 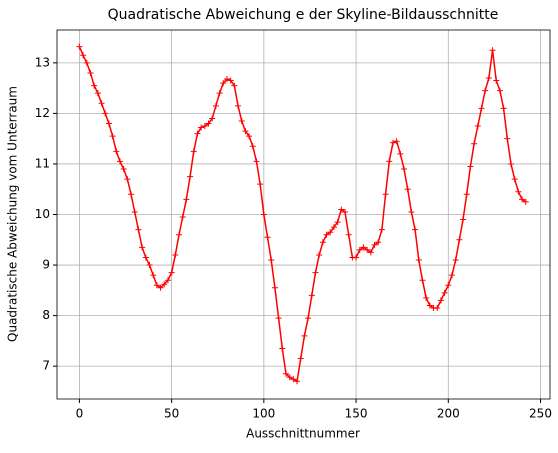 I want to click on y-axis-label: Quadratische Abweichung vom Unterraum, so click(x=13, y=214).